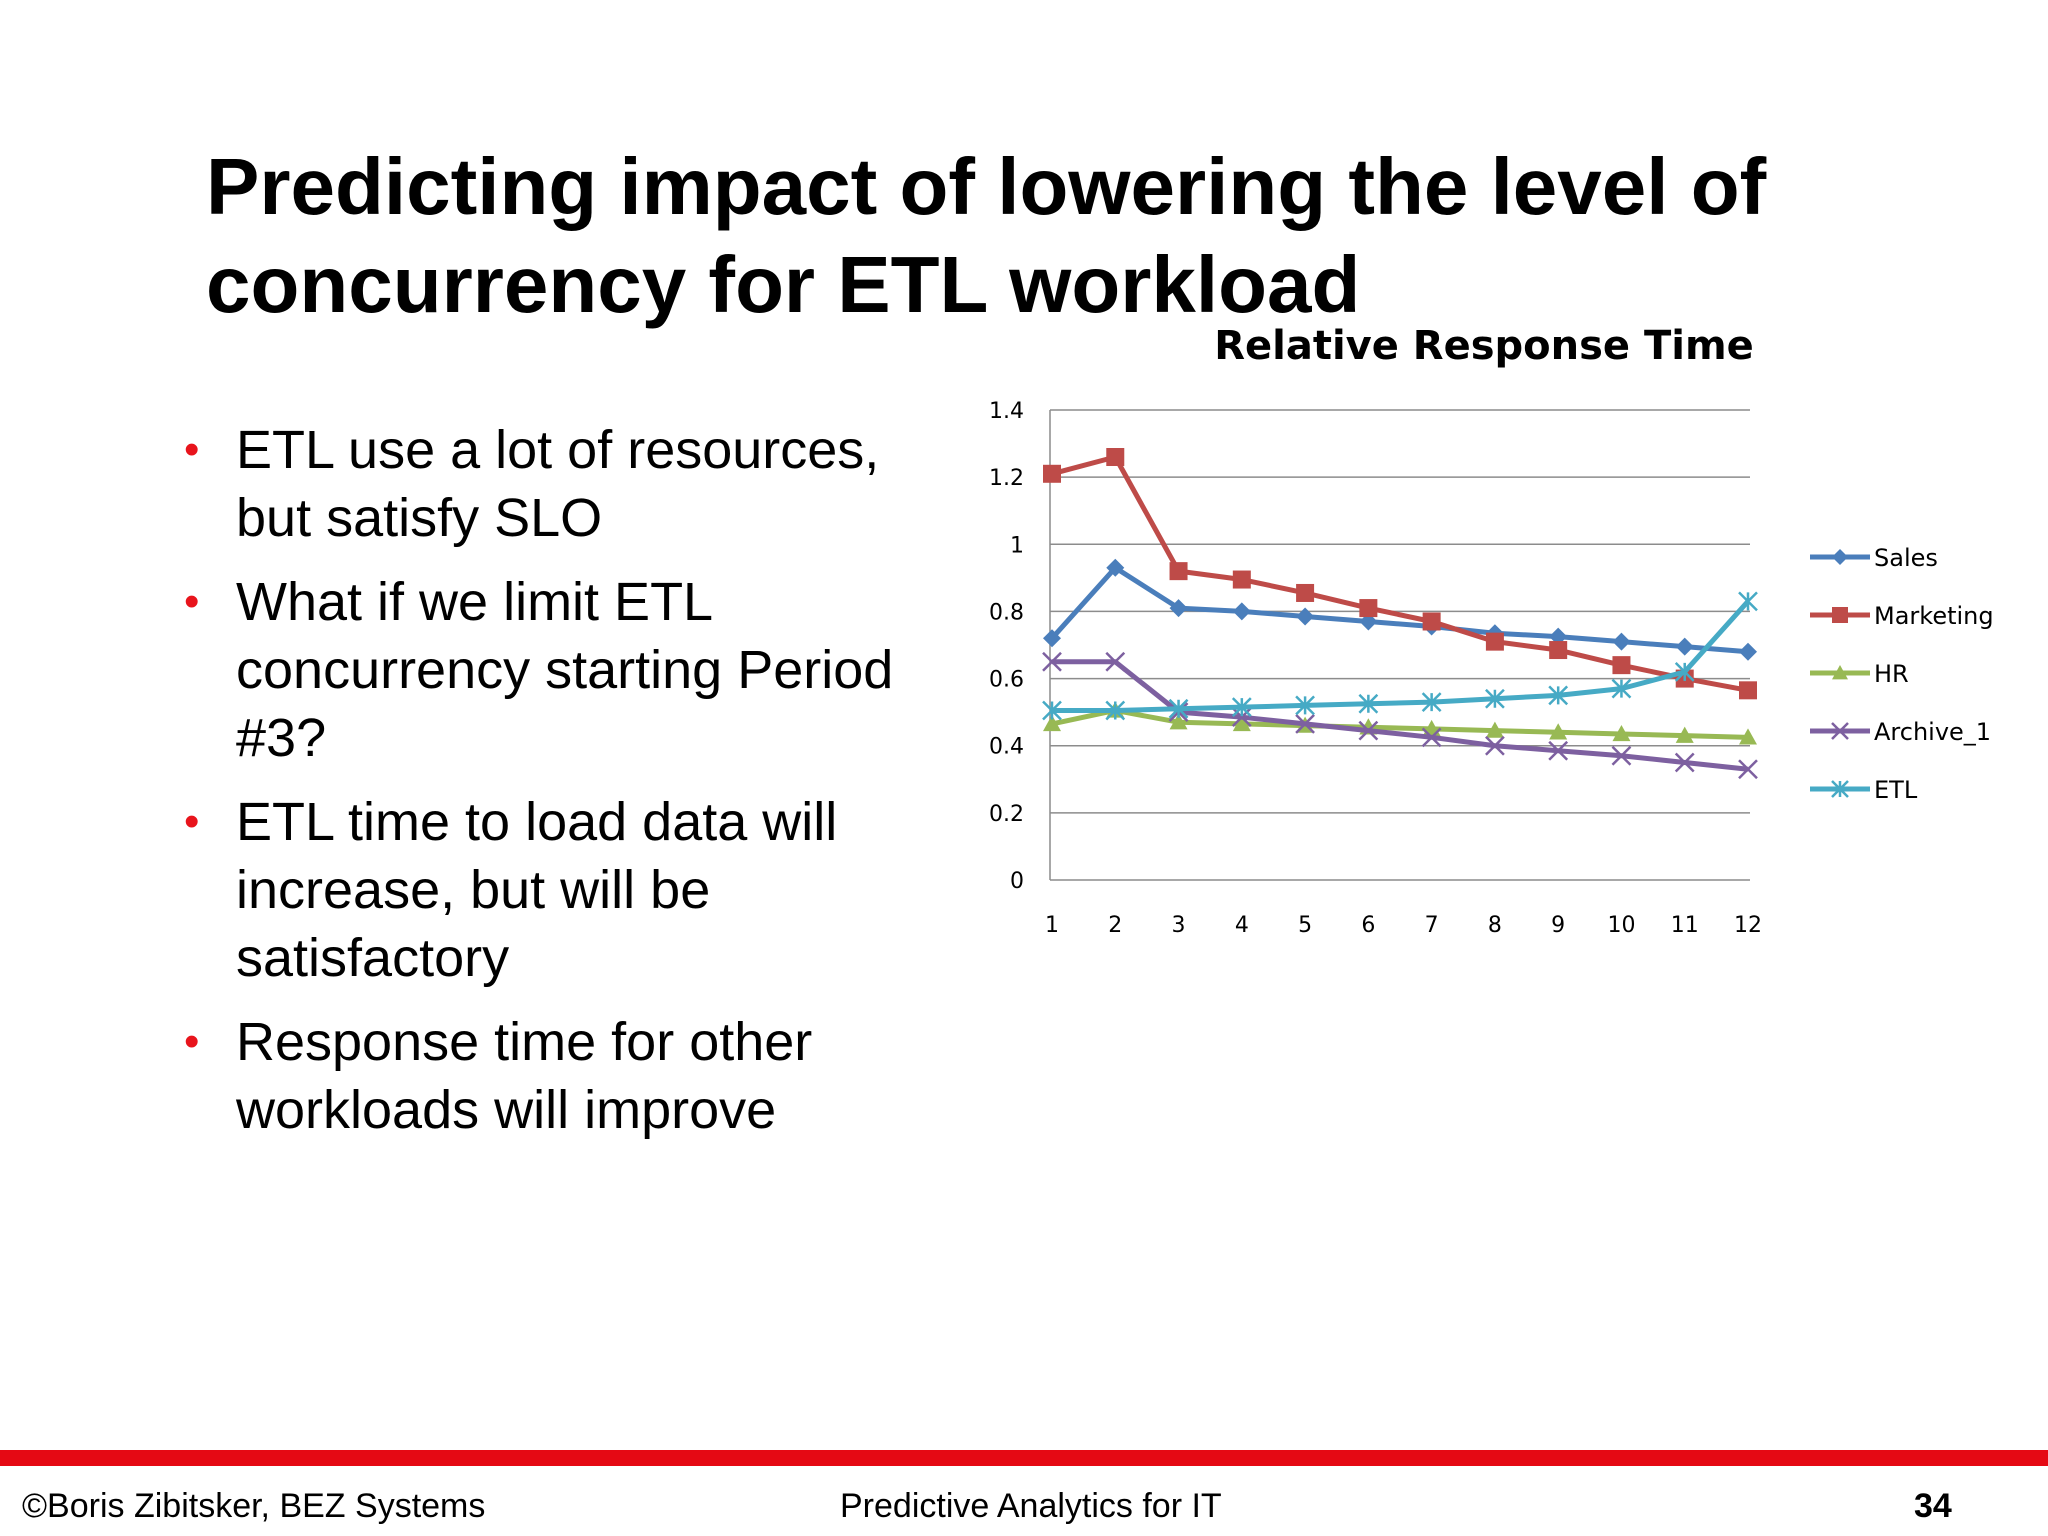  What do you see at coordinates (1006, 814) in the screenshot?
I see `y-tick-label: 0.2` at bounding box center [1006, 814].